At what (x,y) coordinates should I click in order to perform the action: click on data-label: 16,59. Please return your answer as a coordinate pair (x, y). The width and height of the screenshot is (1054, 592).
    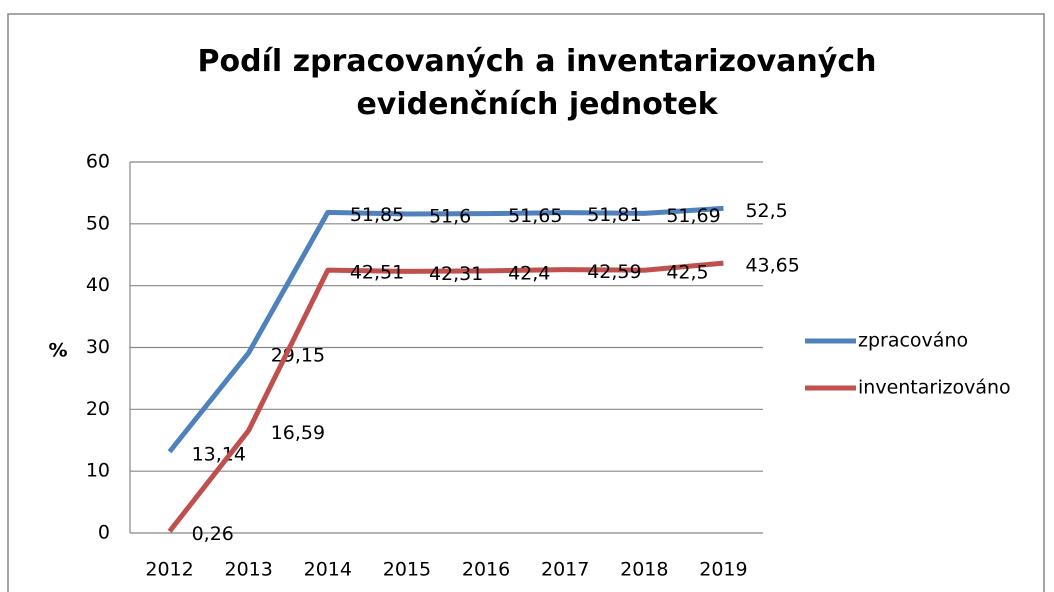
    Looking at the image, I should click on (298, 433).